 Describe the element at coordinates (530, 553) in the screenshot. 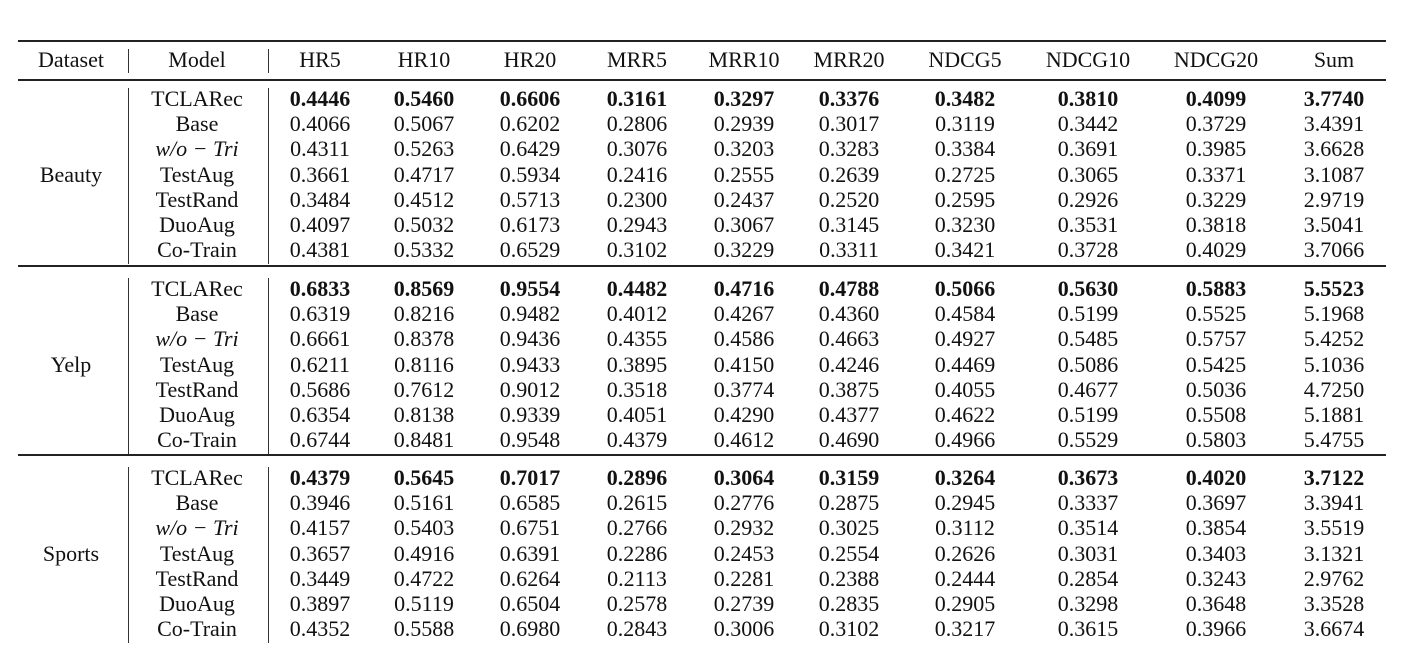

I see `metric-value: 0.6391` at that location.